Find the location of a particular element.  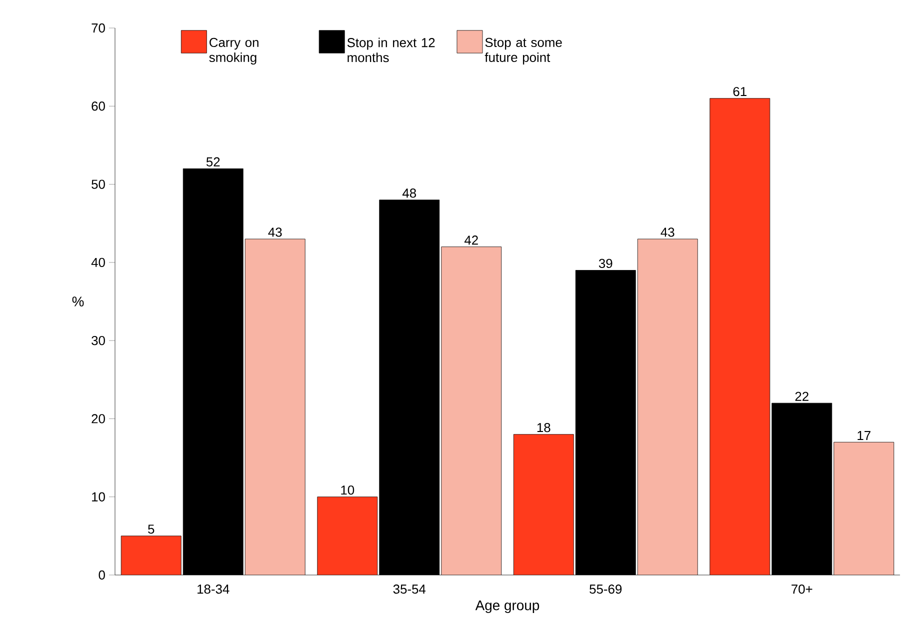

y-tick-label: 70 is located at coordinates (98, 28).